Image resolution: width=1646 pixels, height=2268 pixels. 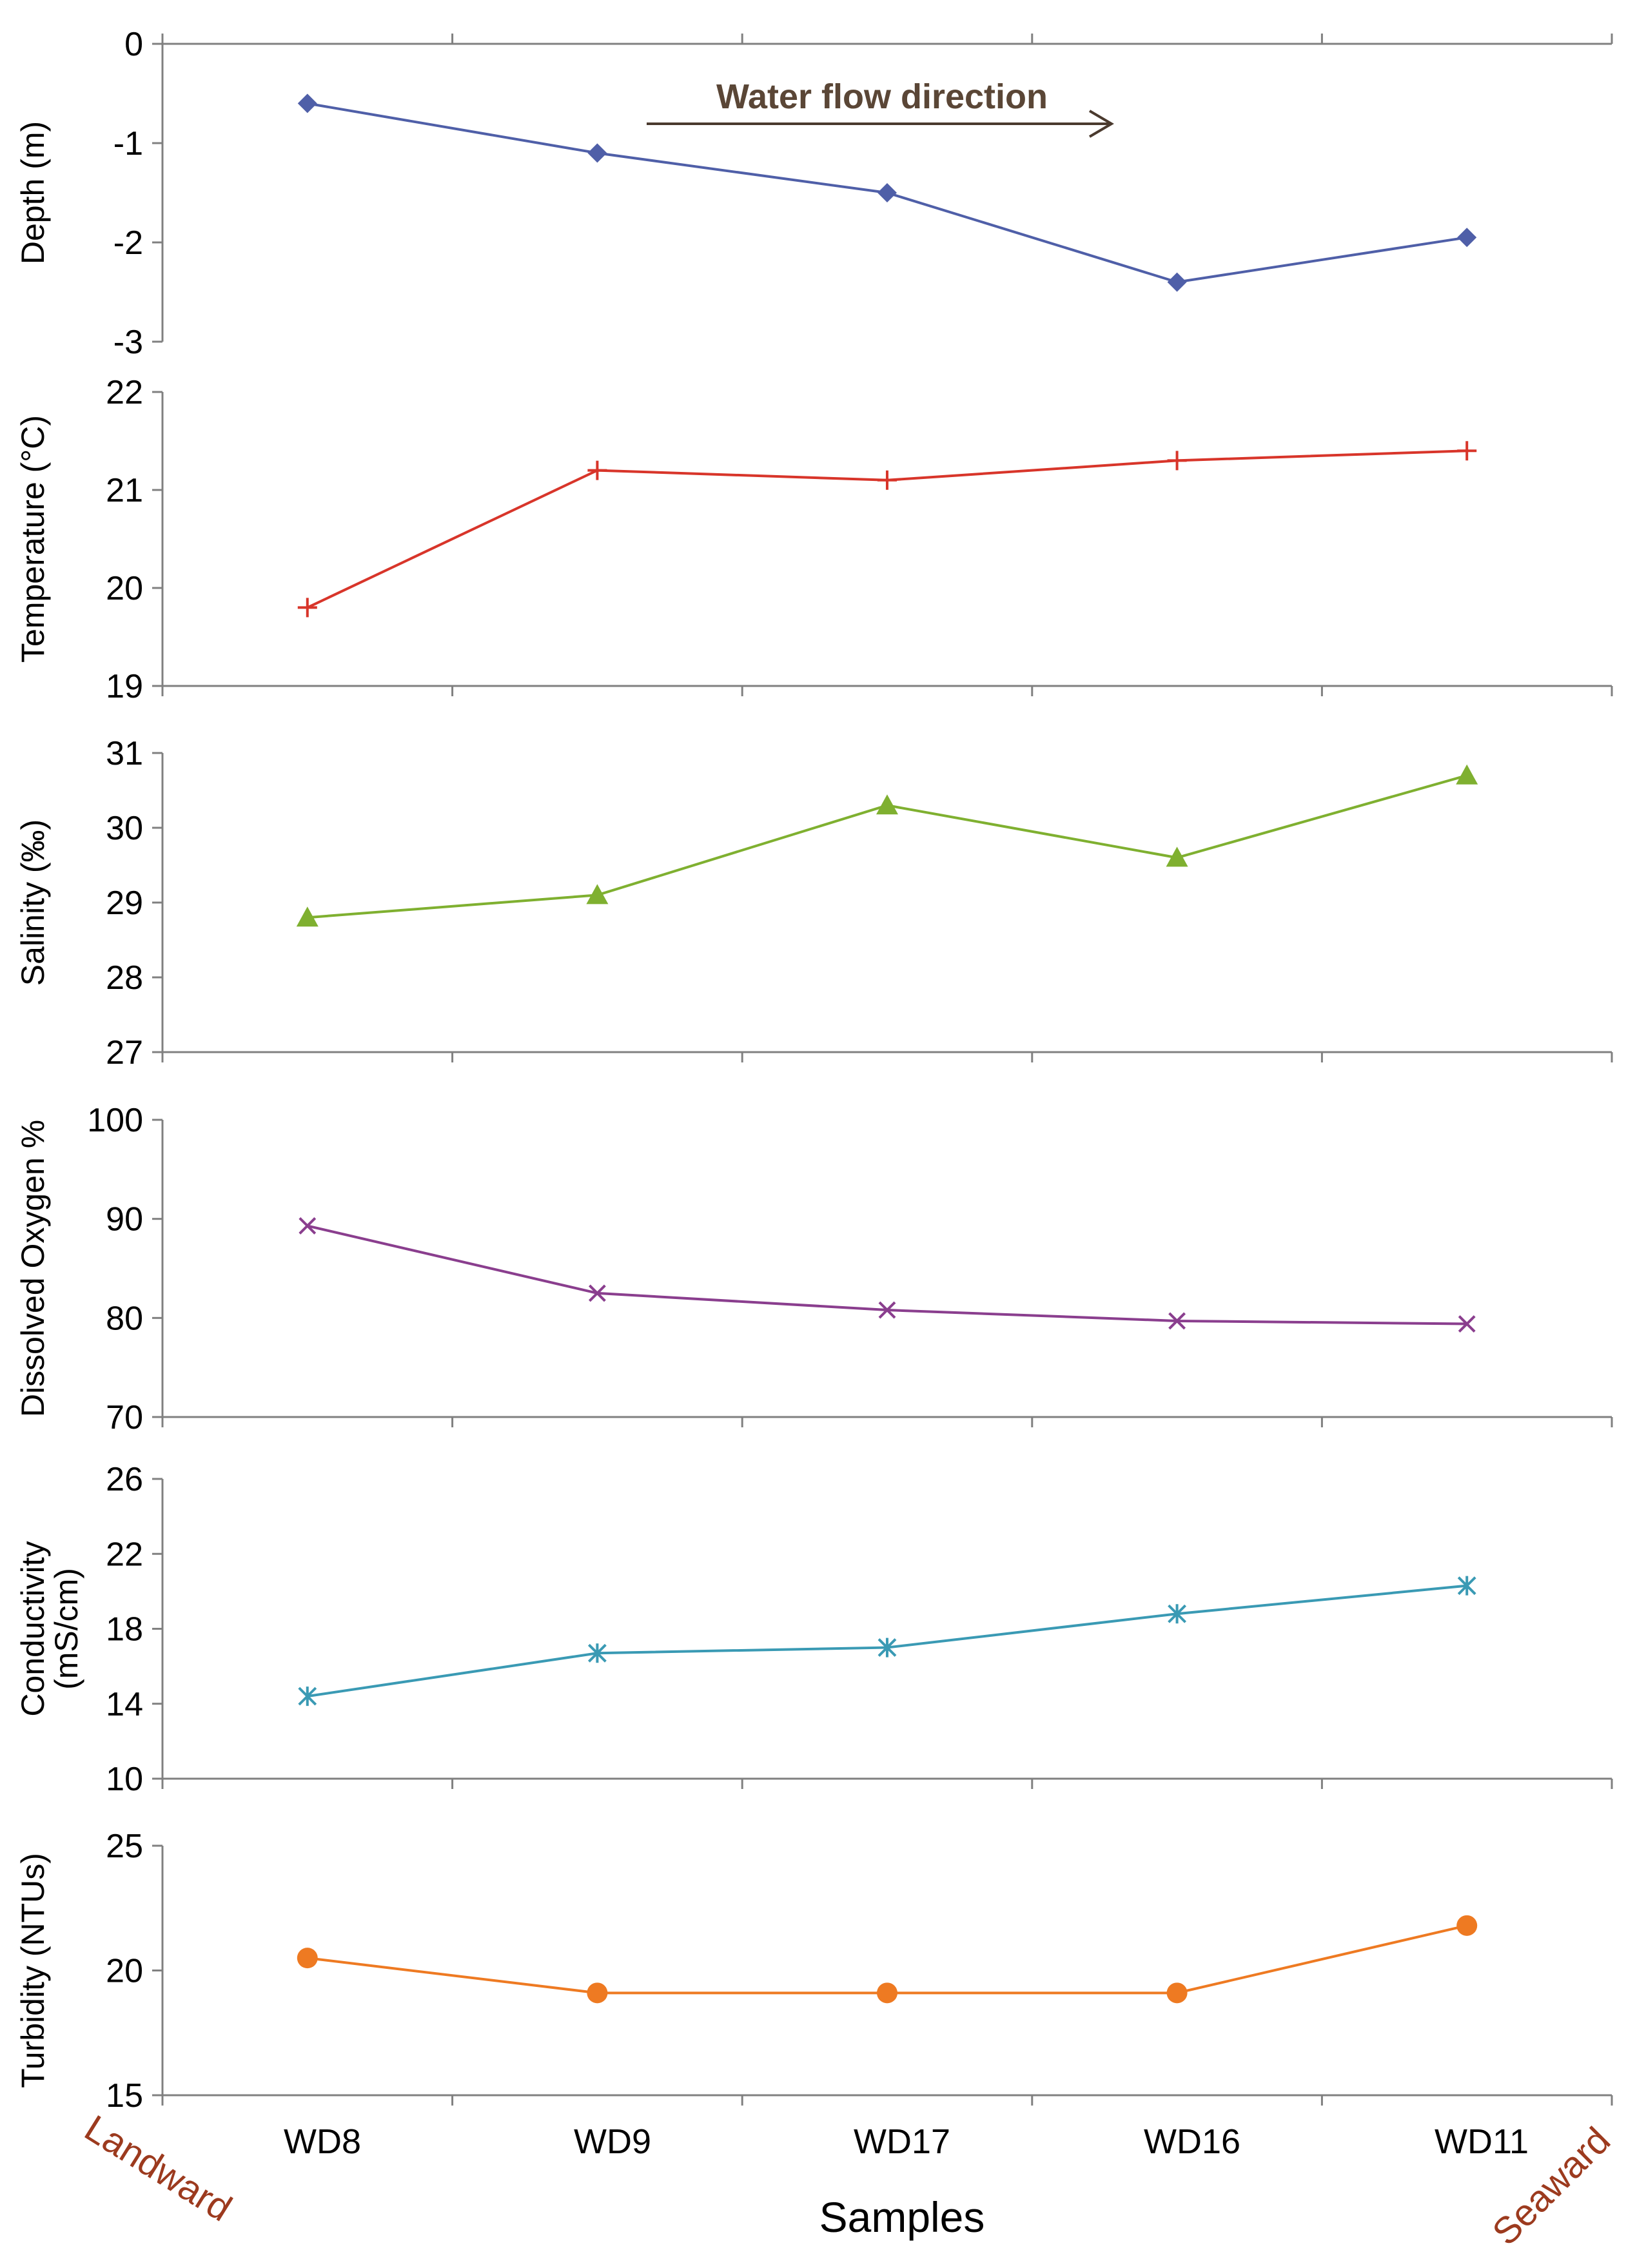 What do you see at coordinates (1177, 1321) in the screenshot?
I see `data-point-oxygen-wd16` at bounding box center [1177, 1321].